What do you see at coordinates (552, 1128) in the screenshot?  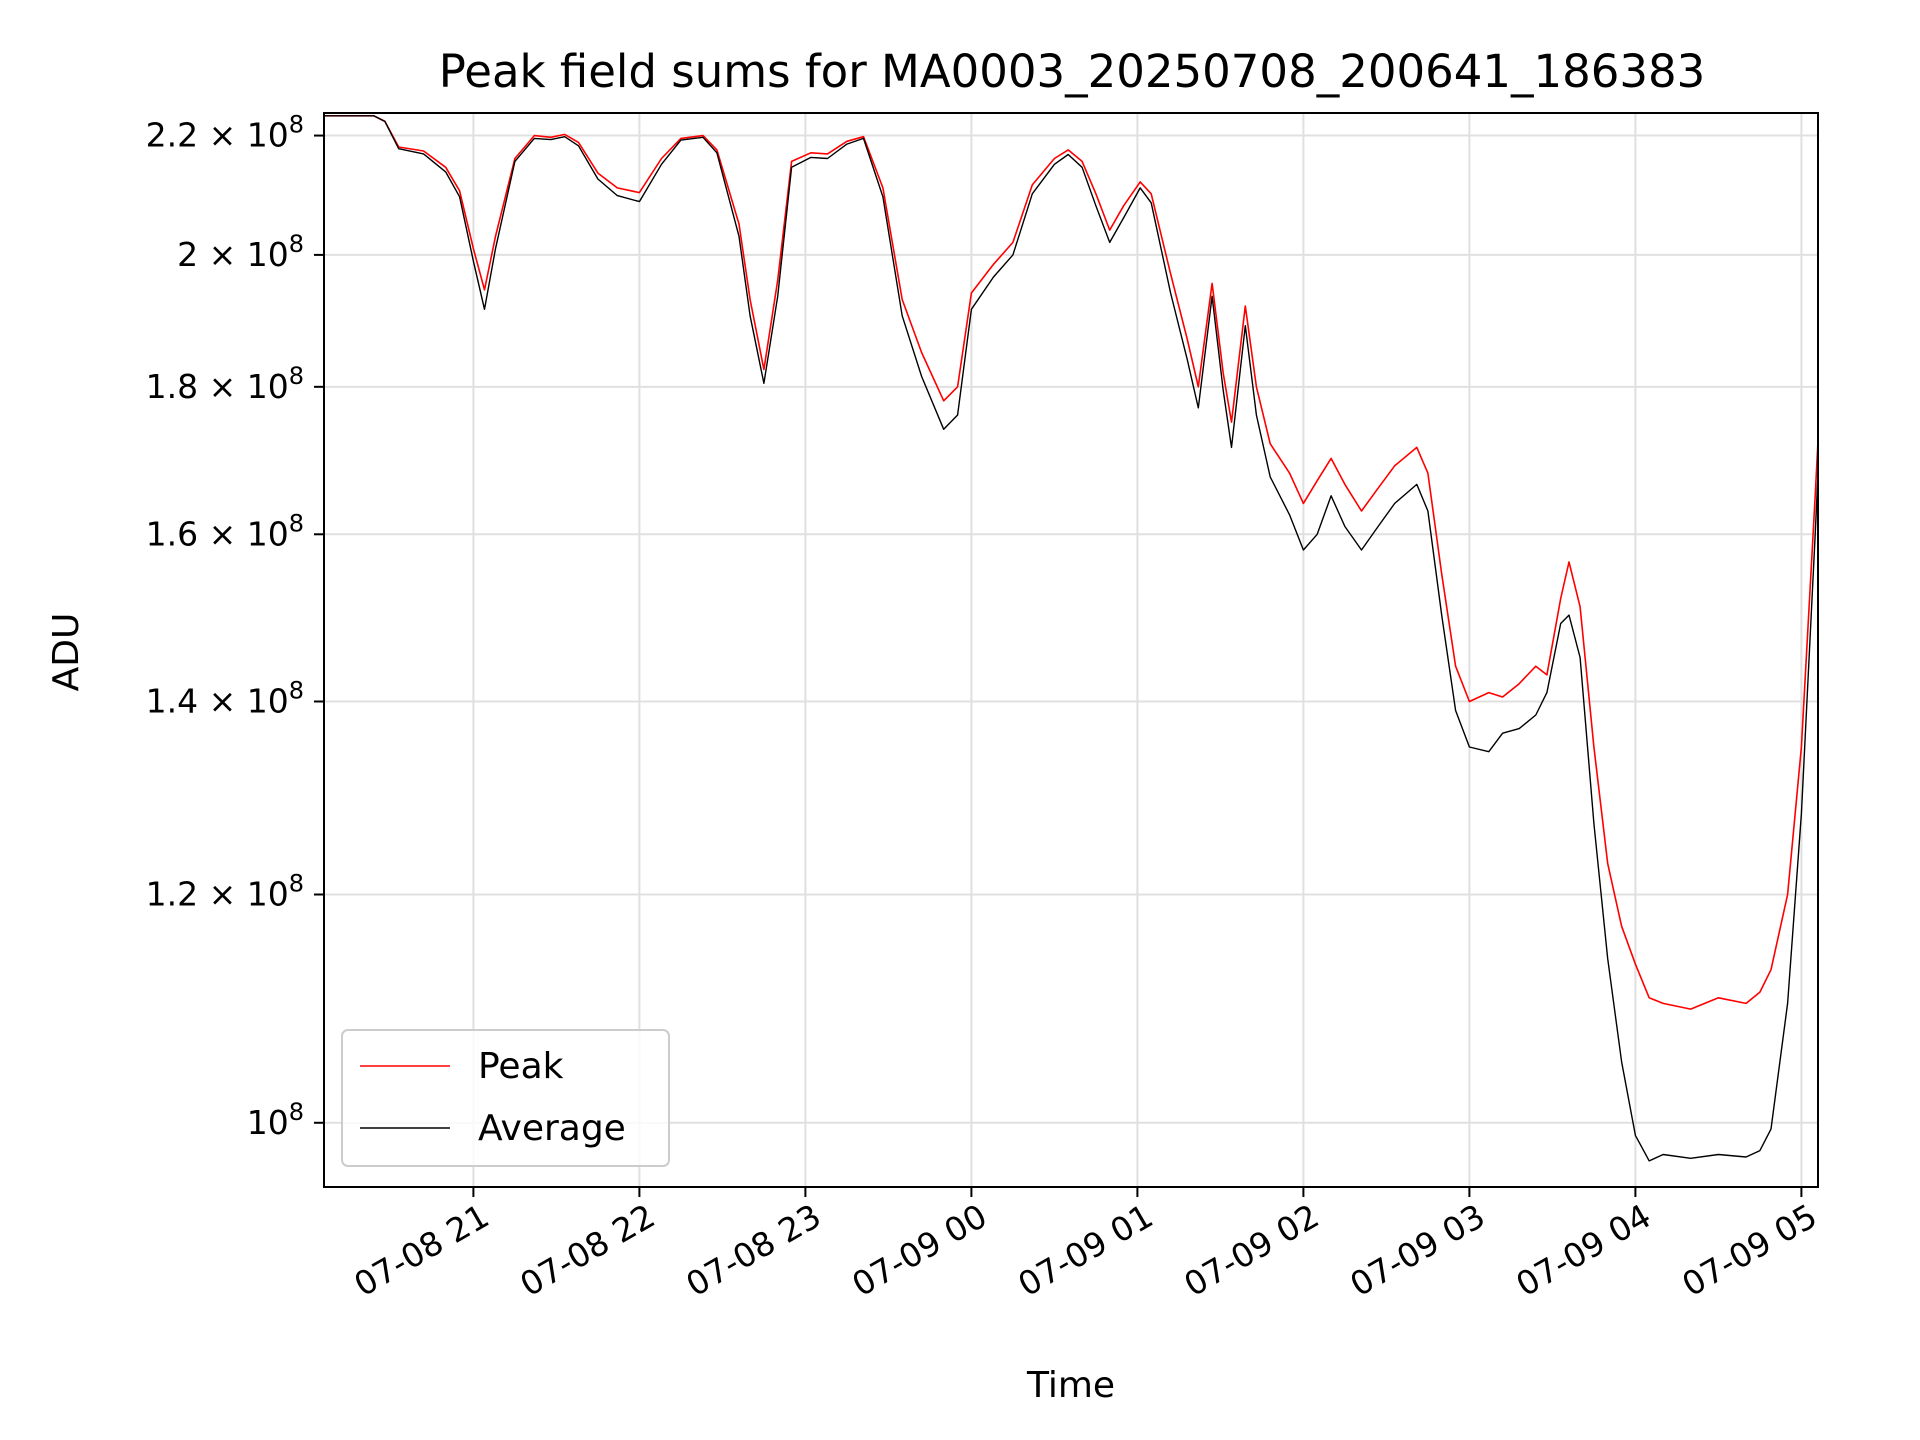 I see `legend-label-average: Average` at bounding box center [552, 1128].